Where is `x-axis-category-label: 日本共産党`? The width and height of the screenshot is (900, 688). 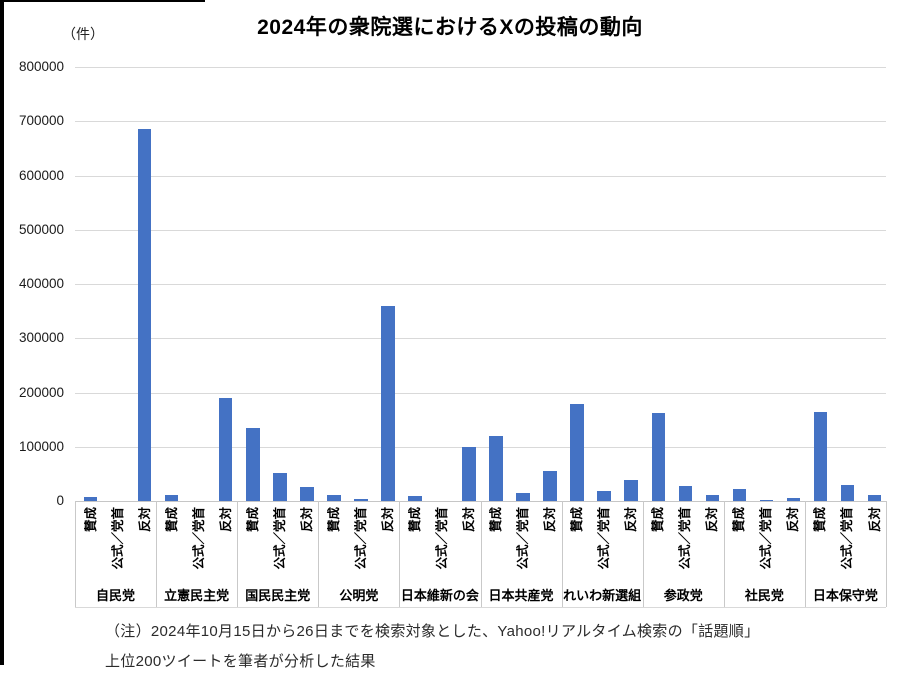
x-axis-category-label: 日本共産党 is located at coordinates (521, 595).